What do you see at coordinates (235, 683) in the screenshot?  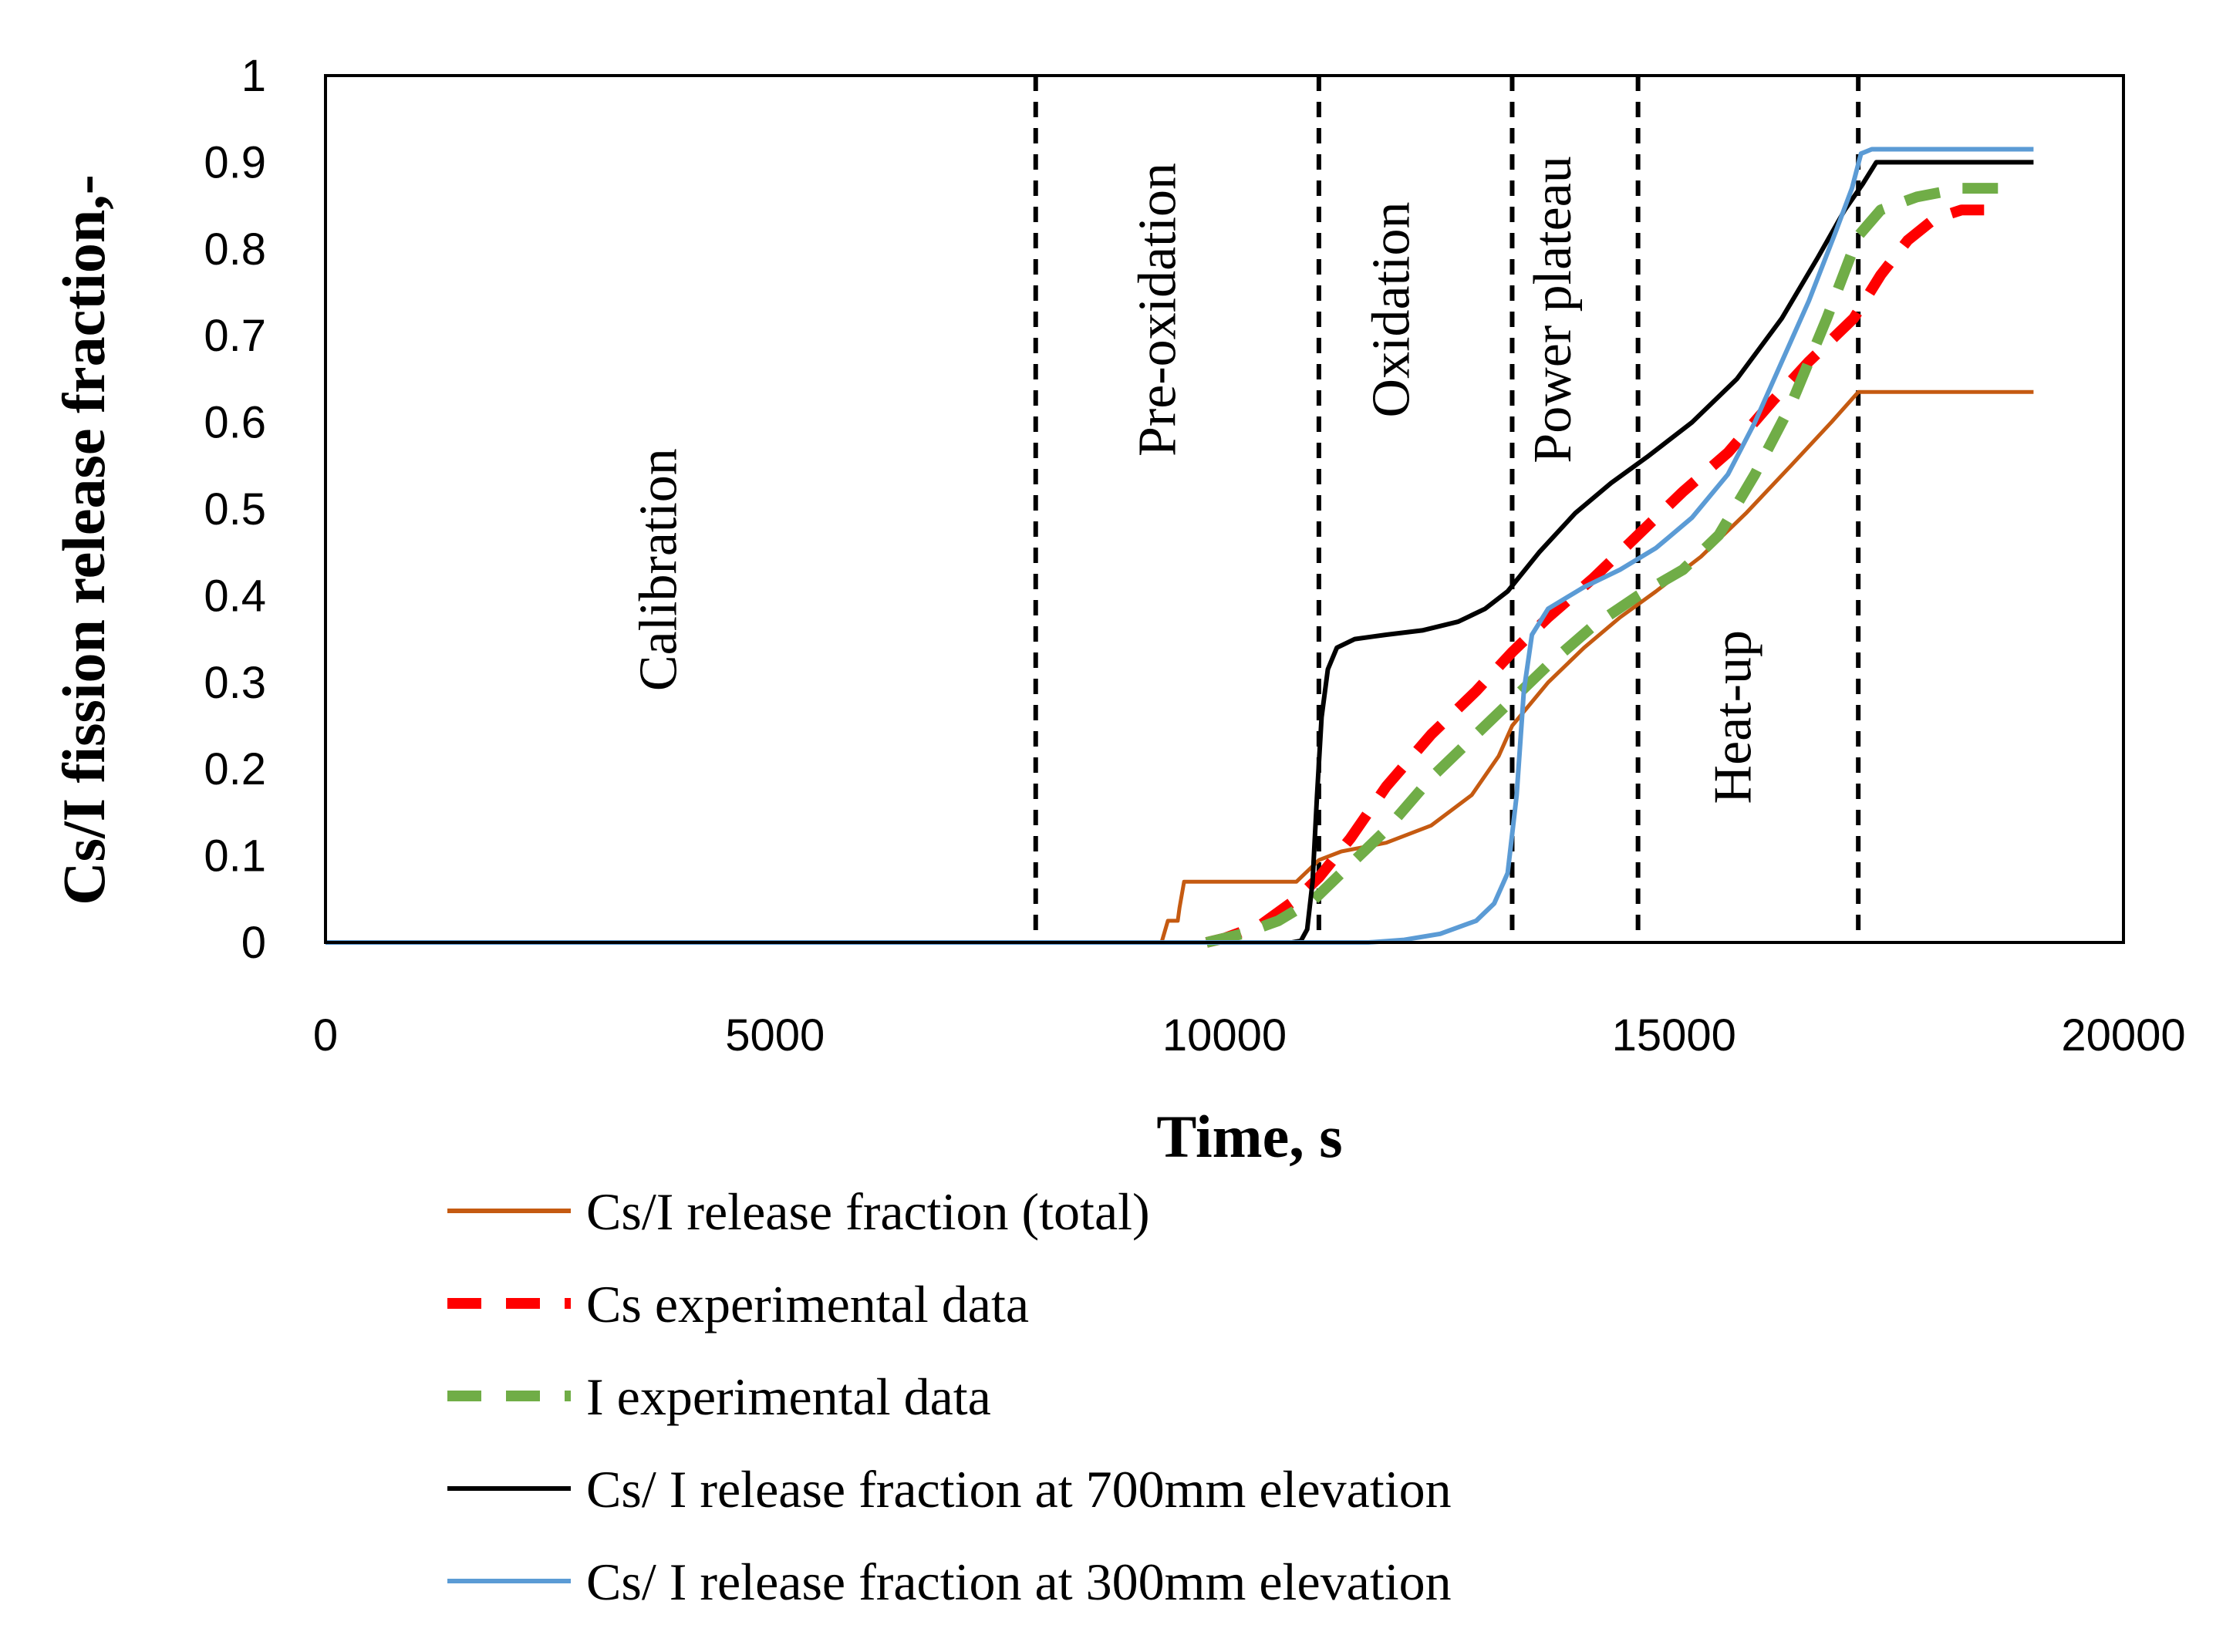 I see `y-tick-label: 0.3` at bounding box center [235, 683].